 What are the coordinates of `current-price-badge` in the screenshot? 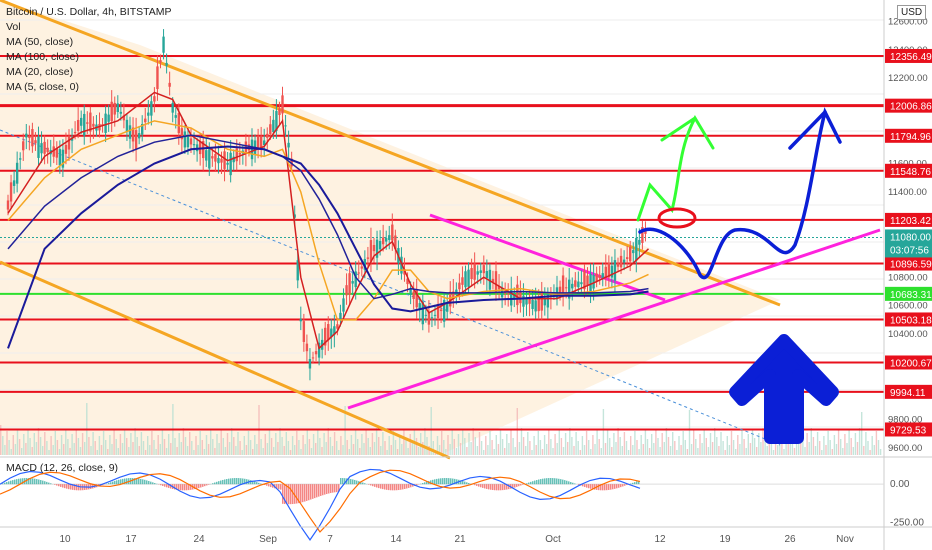 It's located at (908, 243).